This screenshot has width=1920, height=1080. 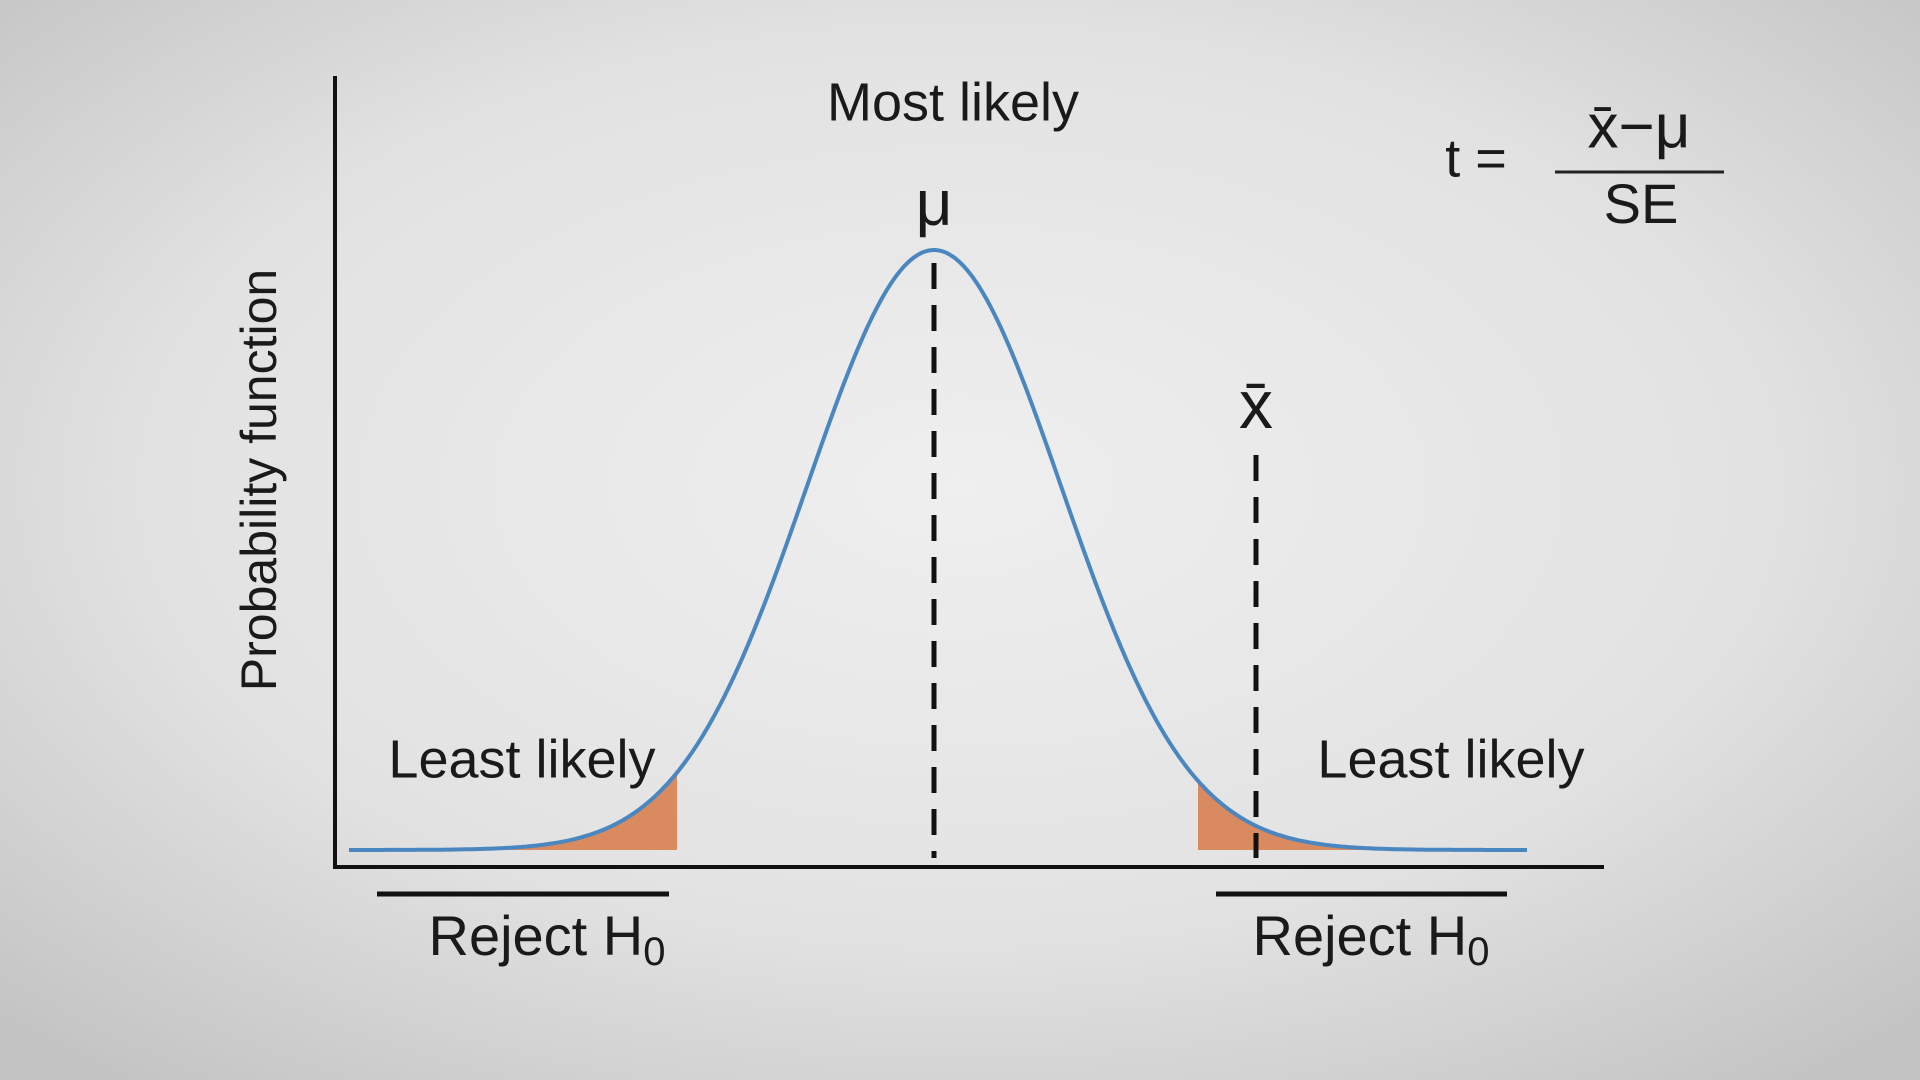 What do you see at coordinates (259, 480) in the screenshot?
I see `y-axis-label: Probability function` at bounding box center [259, 480].